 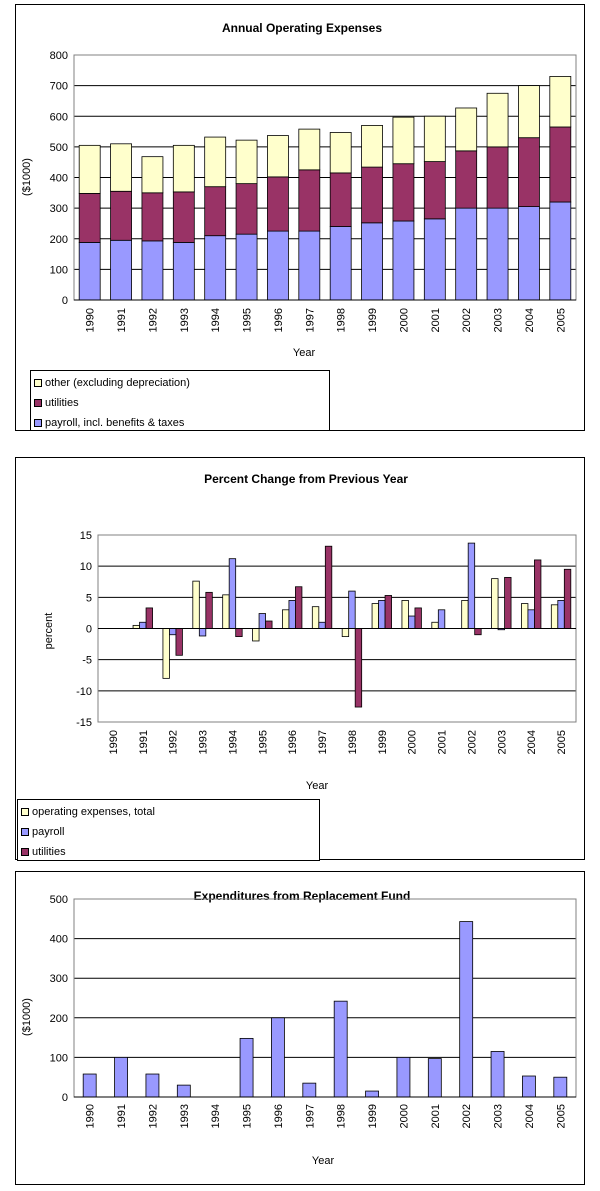 I want to click on x-tick-label: 2004, so click(x=530, y=1116).